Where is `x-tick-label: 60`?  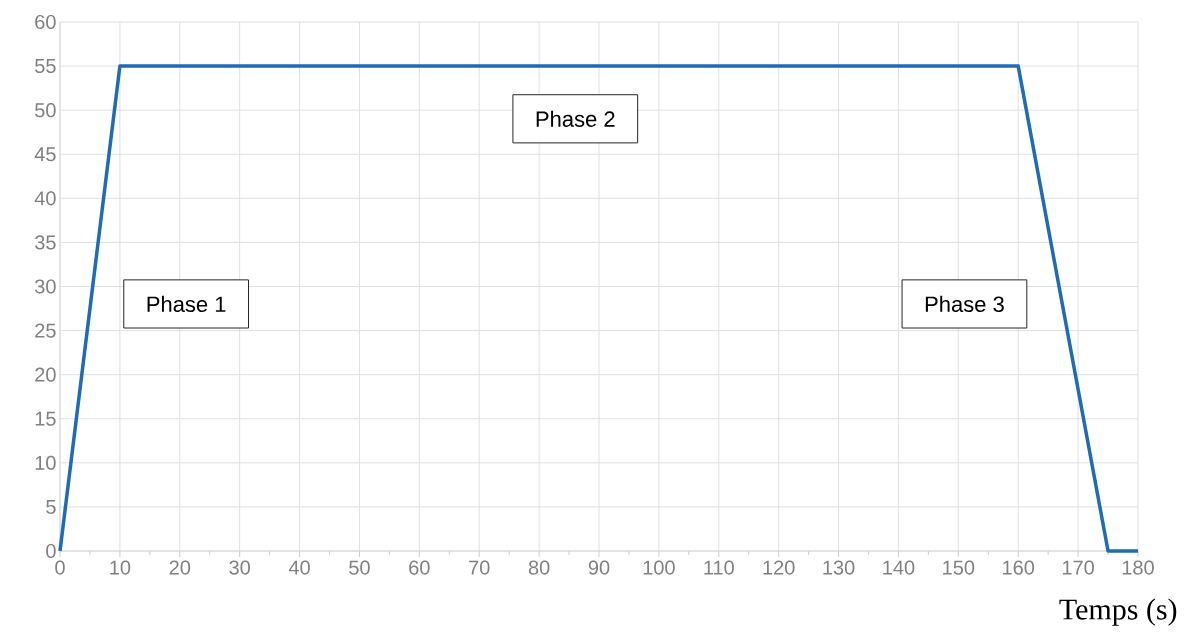
x-tick-label: 60 is located at coordinates (419, 567).